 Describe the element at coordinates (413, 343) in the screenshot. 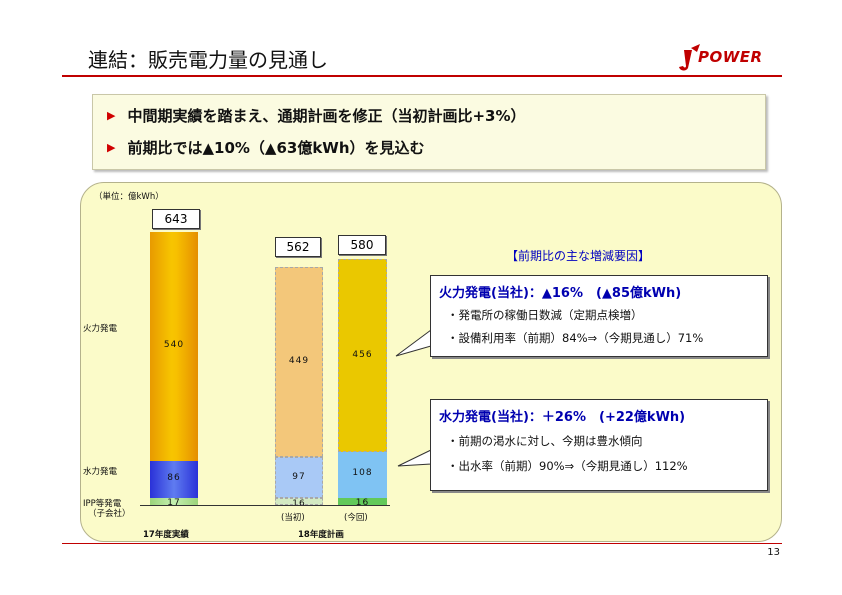

I see `callout-pointer-thermal` at that location.